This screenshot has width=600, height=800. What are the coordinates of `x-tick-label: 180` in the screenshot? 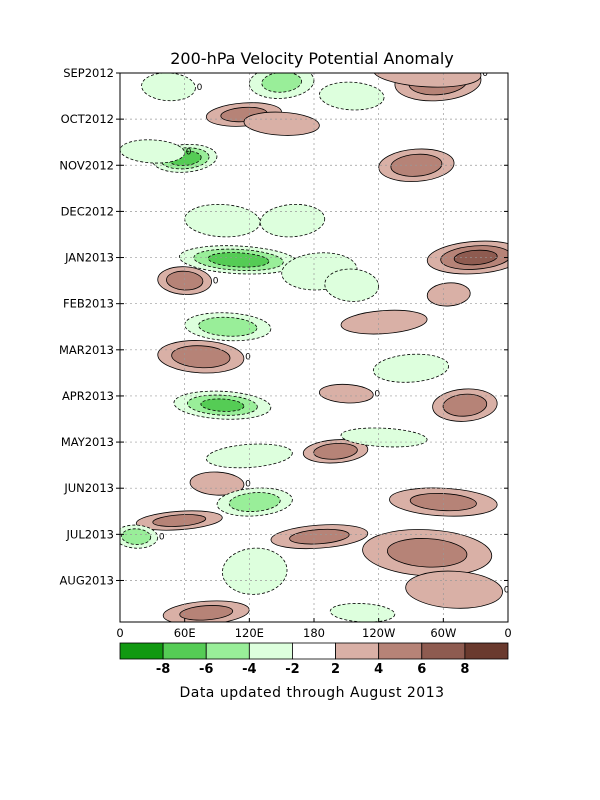 It's located at (314, 633).